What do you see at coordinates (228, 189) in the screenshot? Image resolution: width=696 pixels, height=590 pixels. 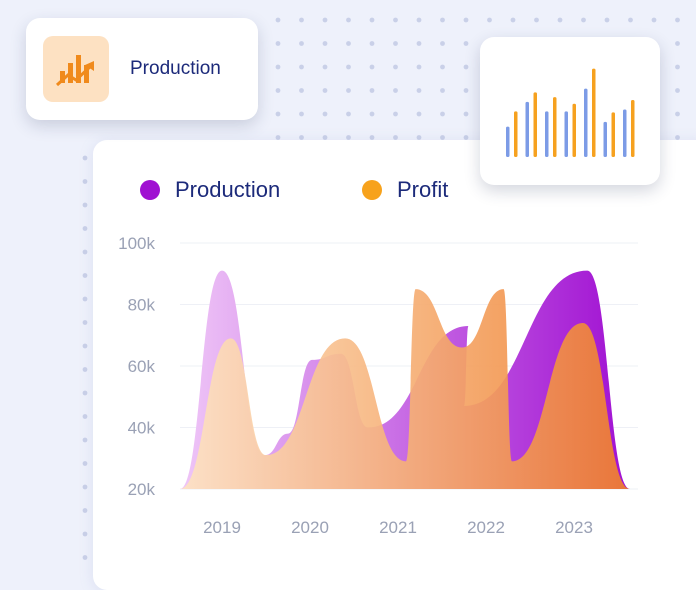 I see `legend-label-production: Production` at bounding box center [228, 189].